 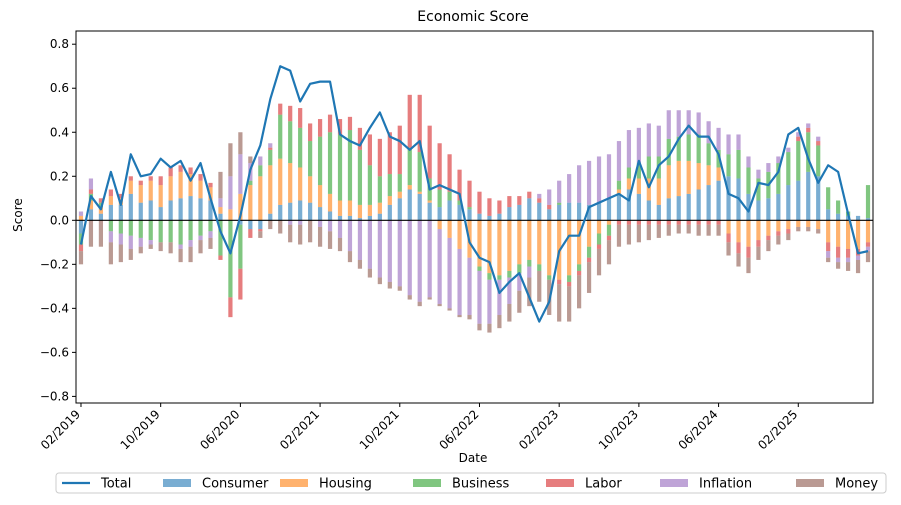 I want to click on legend-label: Business, so click(x=481, y=484).